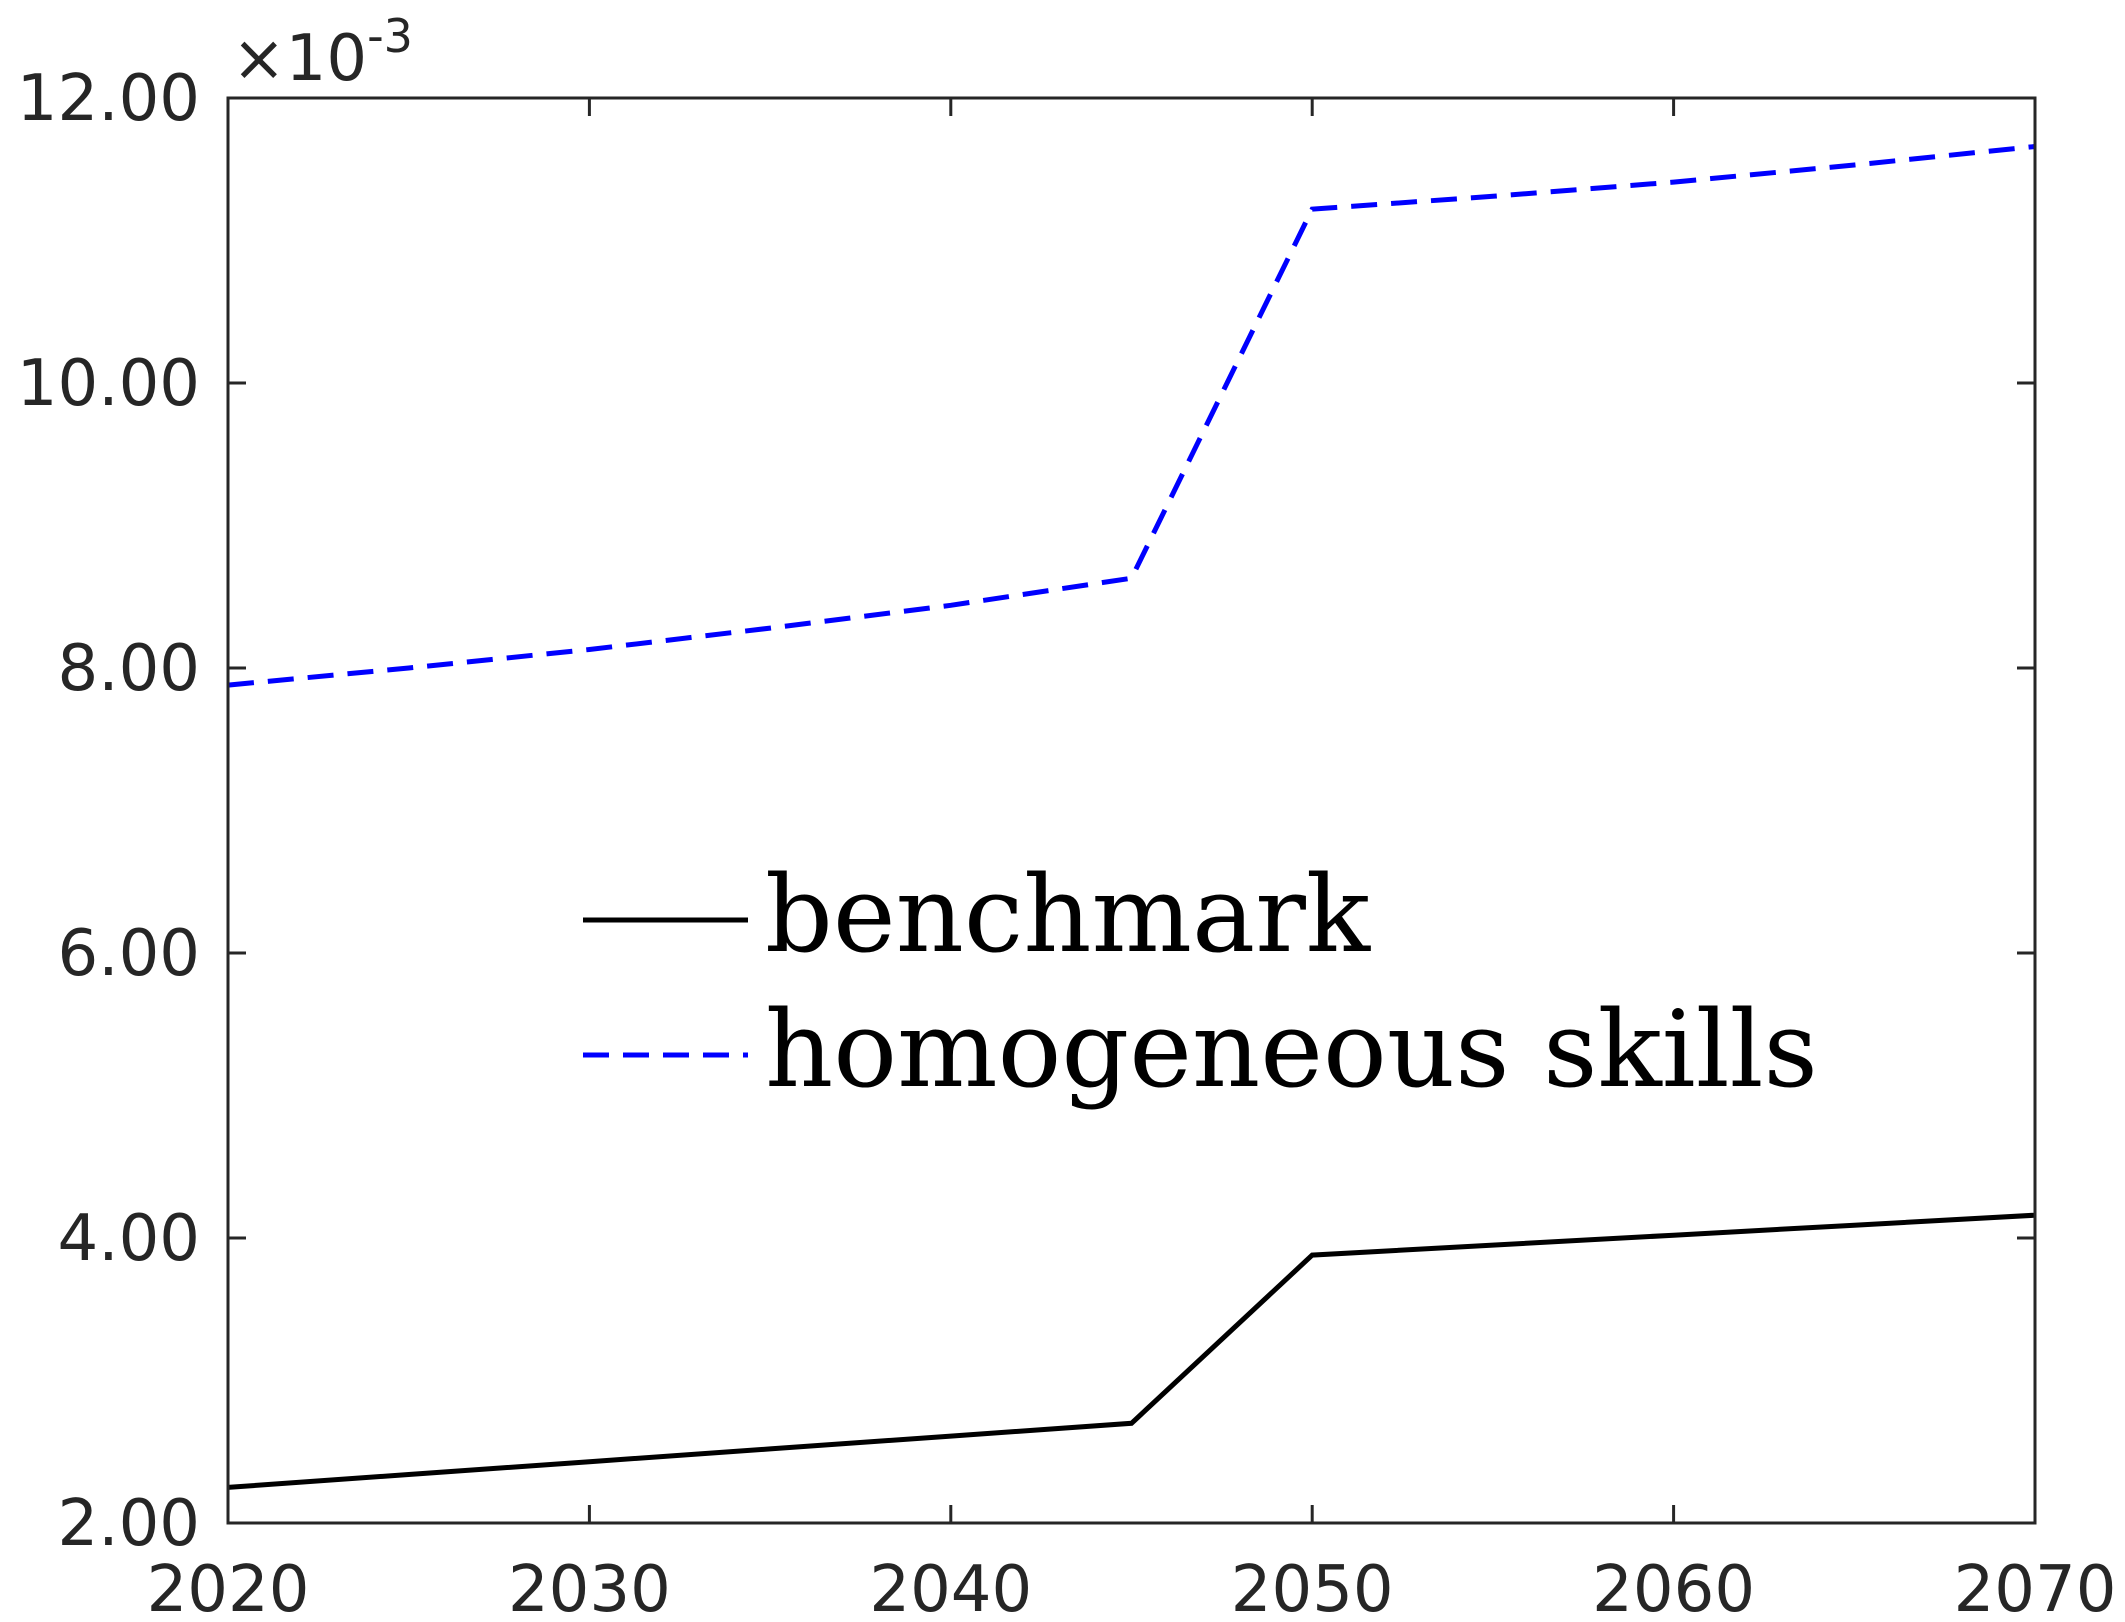  I want to click on y-tick-label: 12.00, so click(108, 99).